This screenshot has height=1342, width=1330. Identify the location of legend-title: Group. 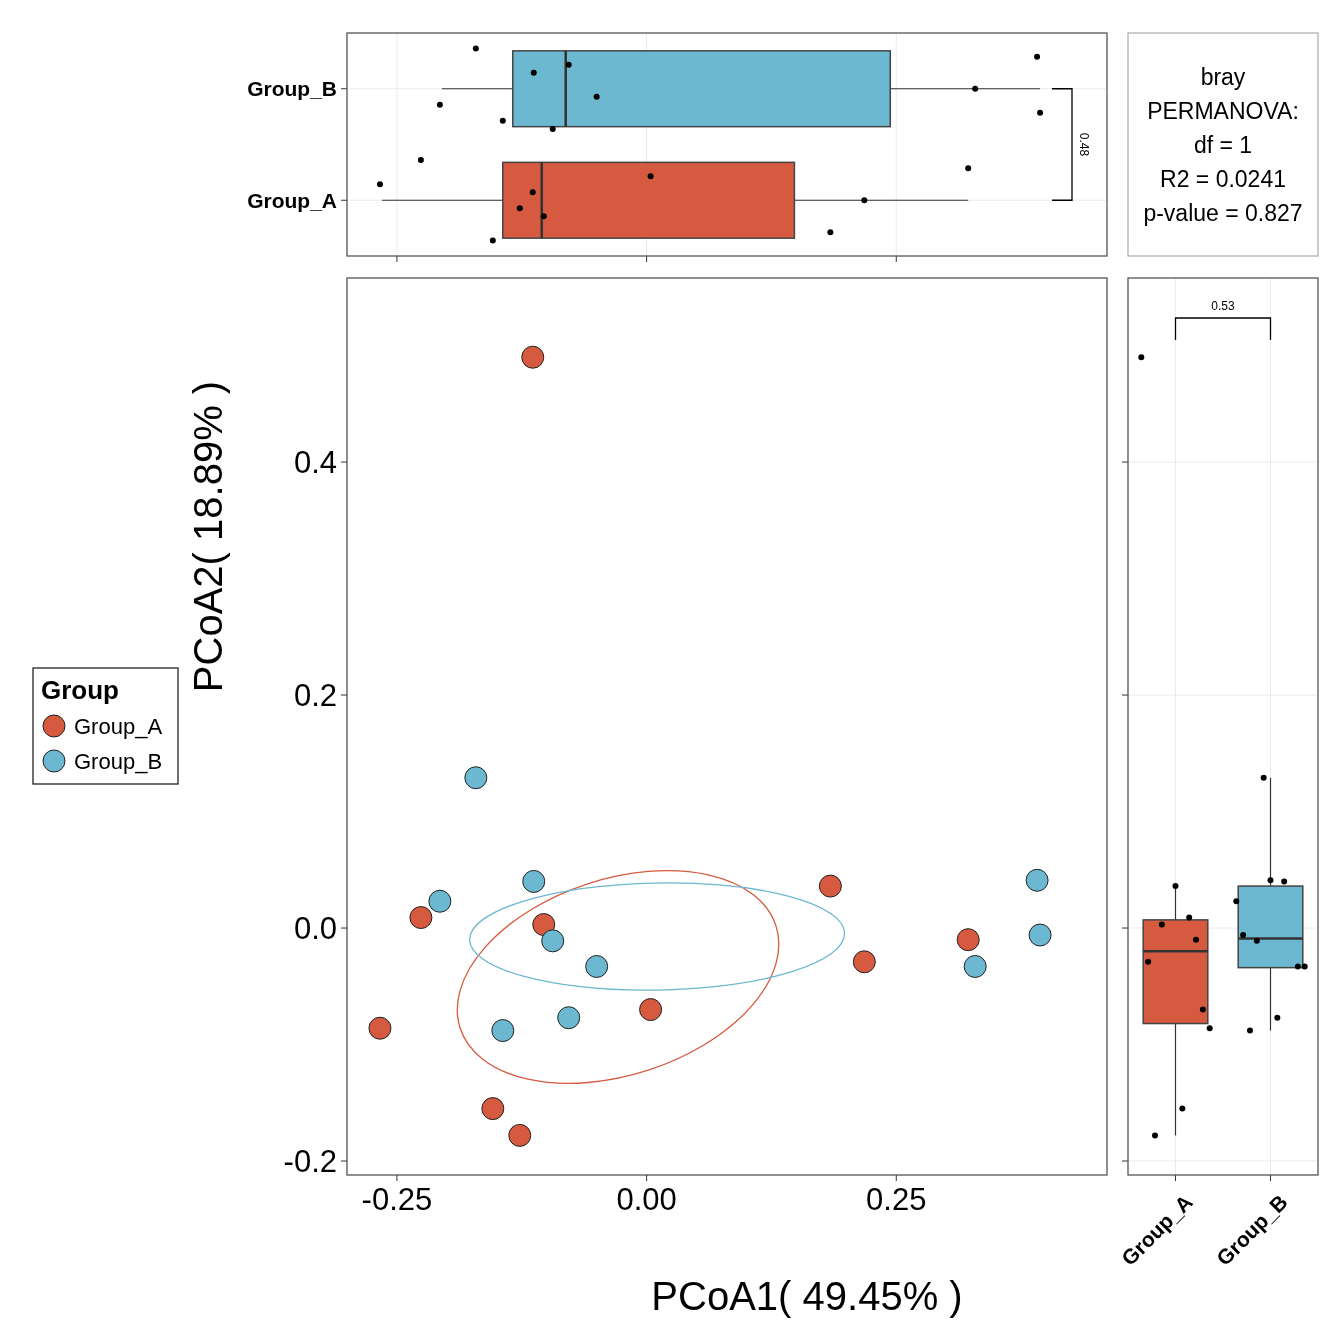
(80, 690).